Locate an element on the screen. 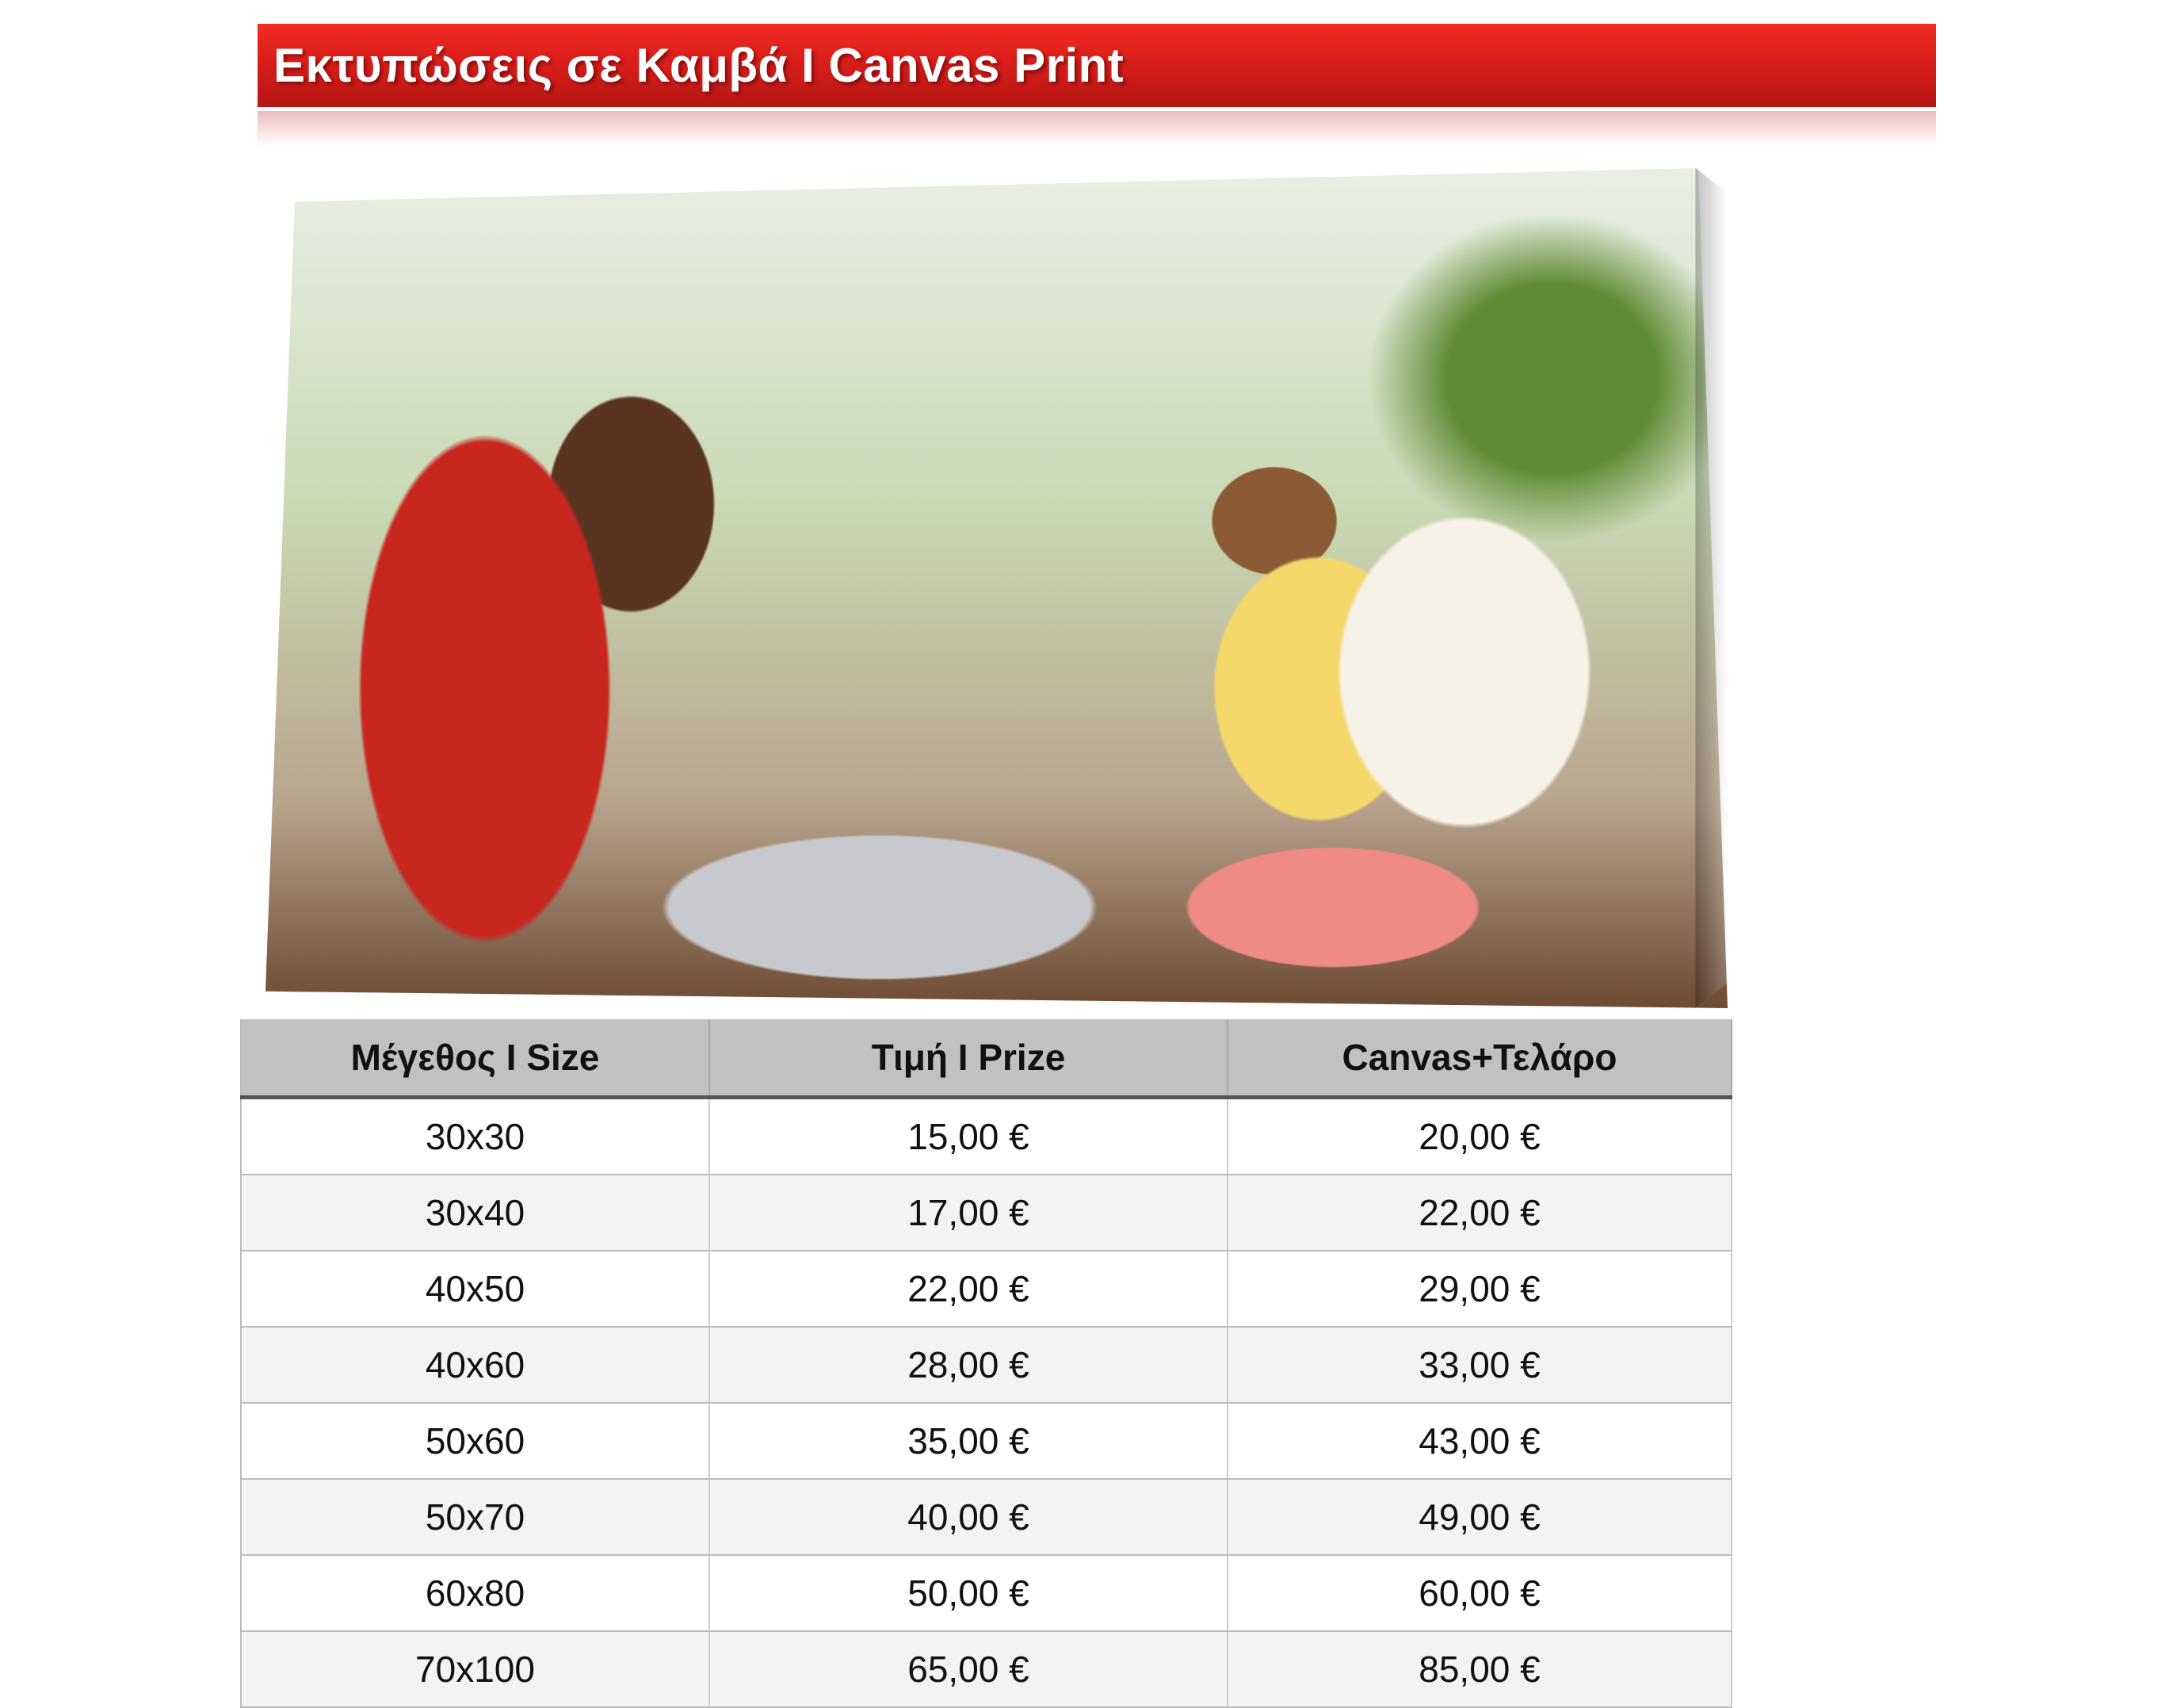  table-row: 40x60 28,00 €33,00 € is located at coordinates (986, 1365).